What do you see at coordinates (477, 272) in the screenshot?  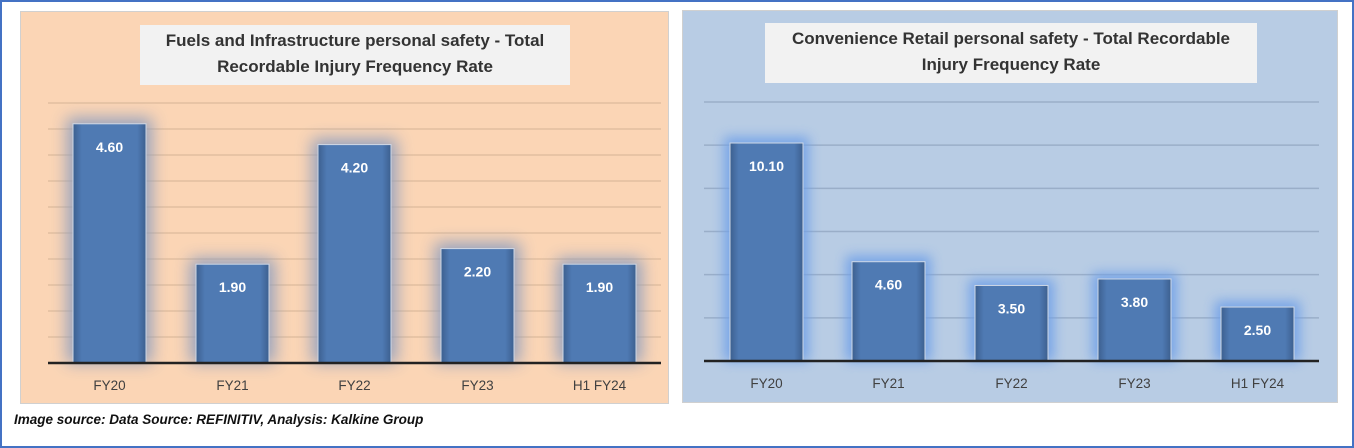 I see `data-label: 2.20` at bounding box center [477, 272].